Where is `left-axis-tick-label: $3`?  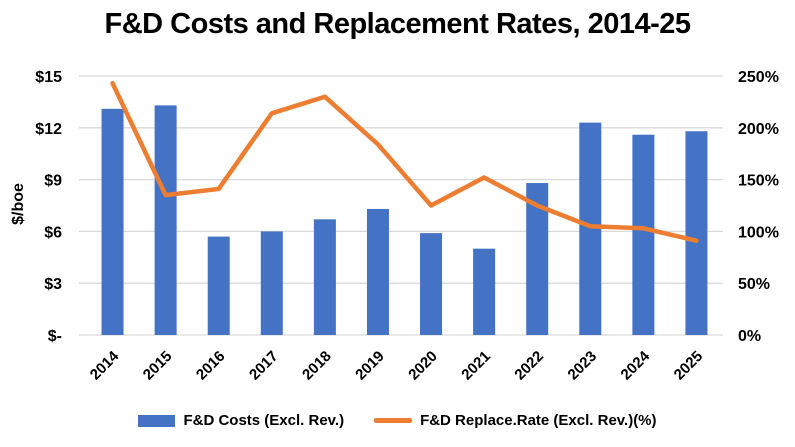
left-axis-tick-label: $3 is located at coordinates (53, 284).